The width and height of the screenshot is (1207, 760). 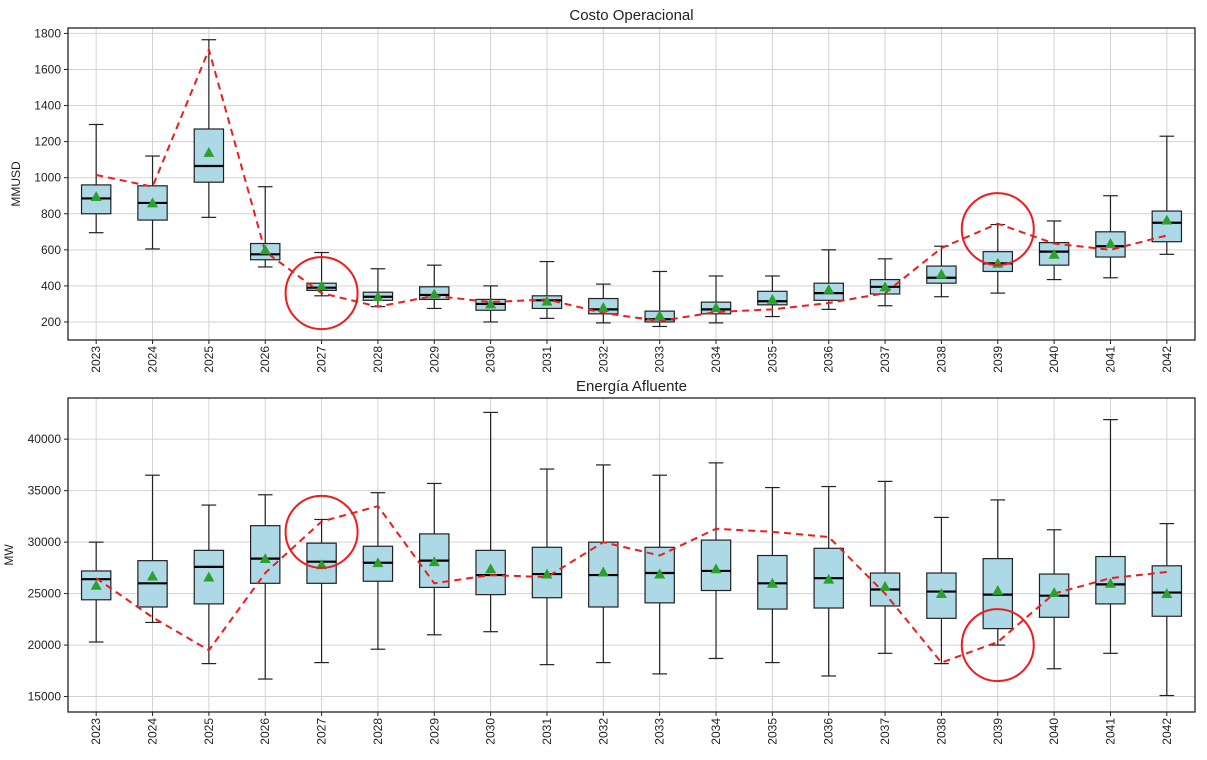 I want to click on x-tick-label: 2038, so click(x=941, y=731).